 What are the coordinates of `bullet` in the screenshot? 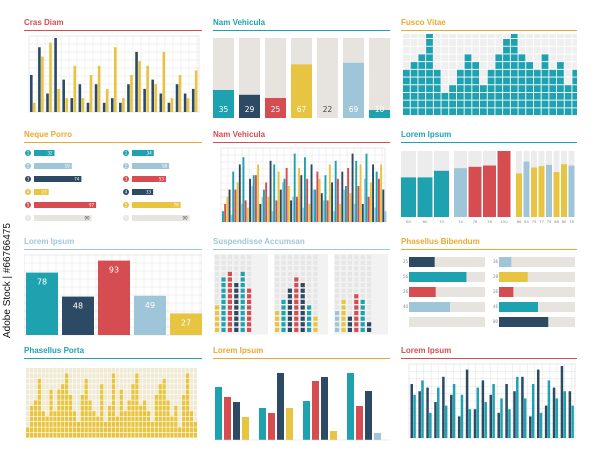 It's located at (126, 166).